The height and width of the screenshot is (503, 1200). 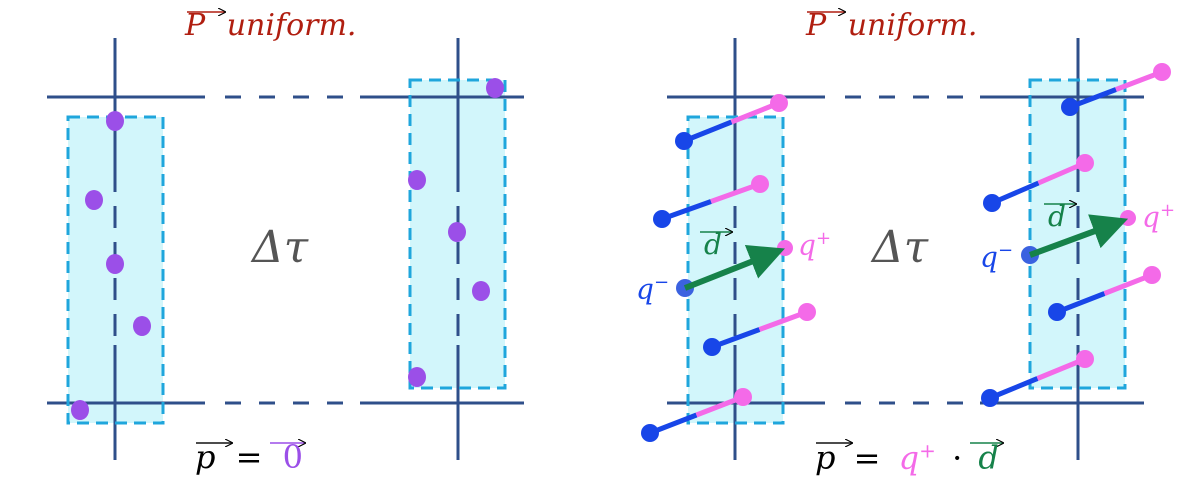 I want to click on d-label-2: d, so click(x=1057, y=216).